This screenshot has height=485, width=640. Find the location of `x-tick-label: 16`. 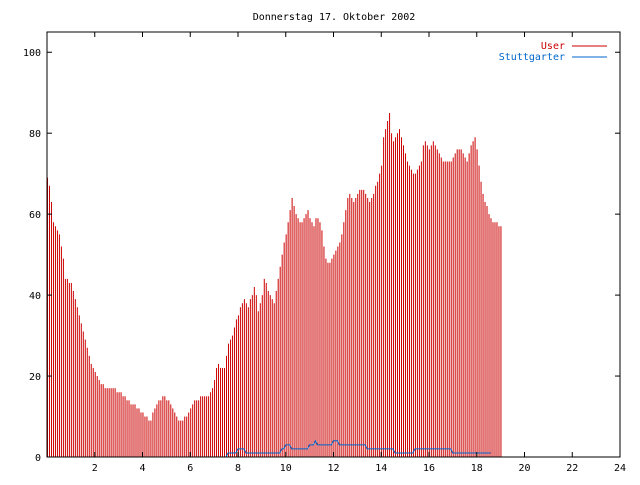

x-tick-label: 16 is located at coordinates (429, 468).